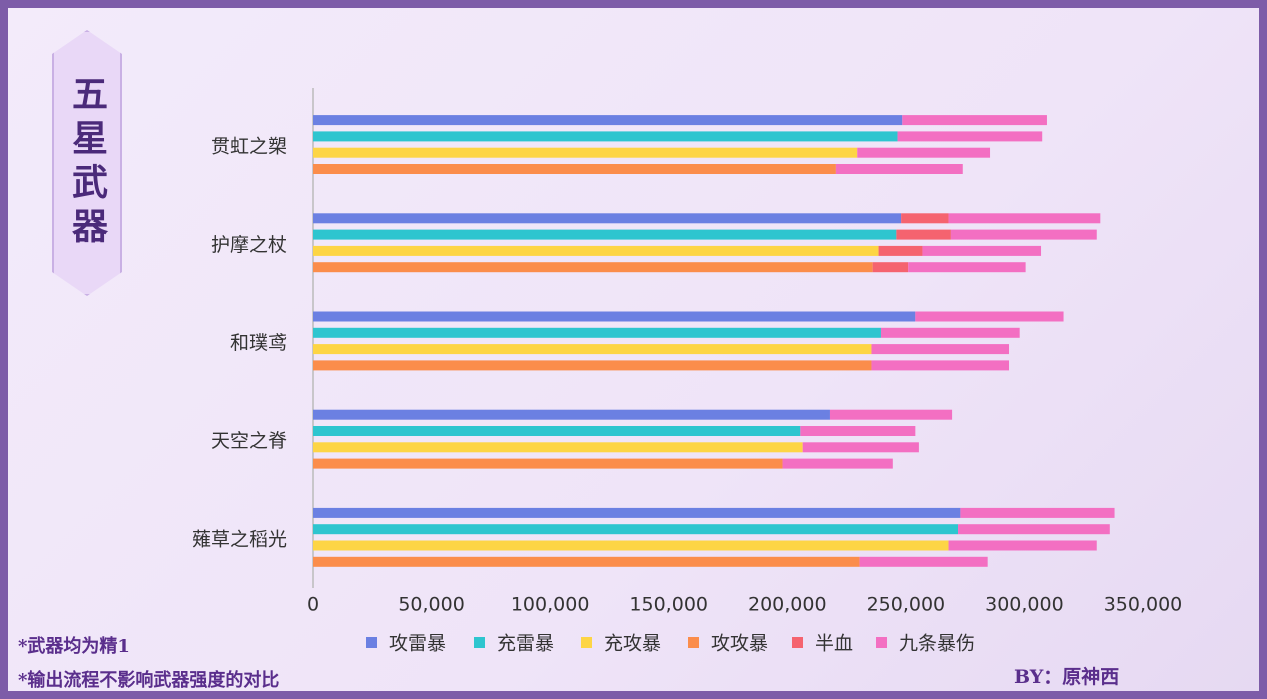 The width and height of the screenshot is (1267, 699). Describe the element at coordinates (239, 539) in the screenshot. I see `y-tick-label: 薙草之稻光` at that location.